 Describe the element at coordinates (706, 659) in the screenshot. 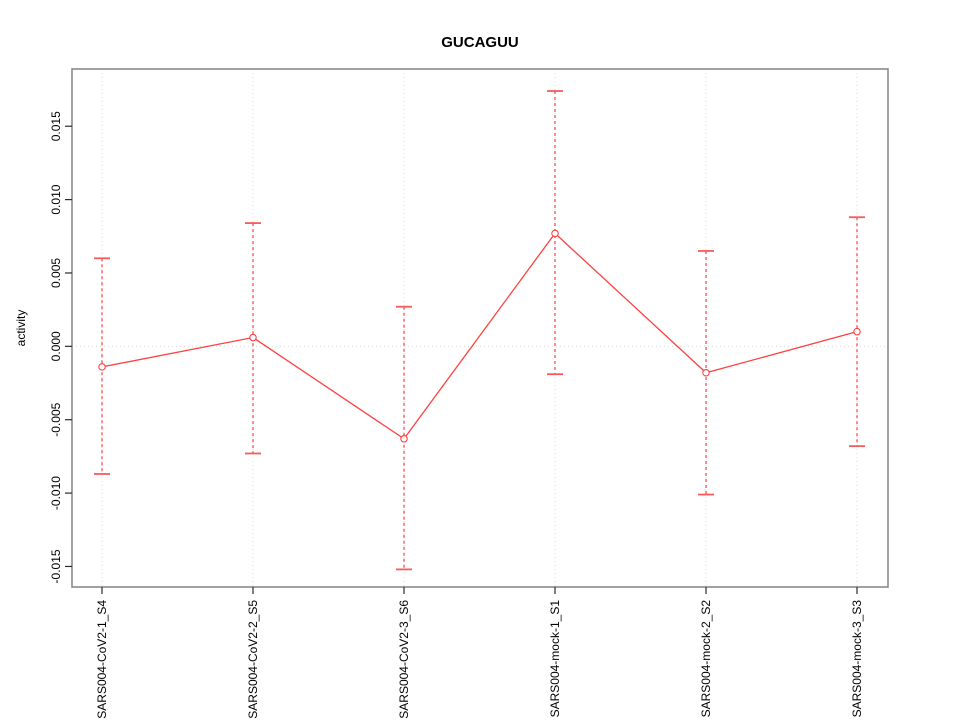

I see `x-tick-label: SARS004-mock-2_S2` at that location.